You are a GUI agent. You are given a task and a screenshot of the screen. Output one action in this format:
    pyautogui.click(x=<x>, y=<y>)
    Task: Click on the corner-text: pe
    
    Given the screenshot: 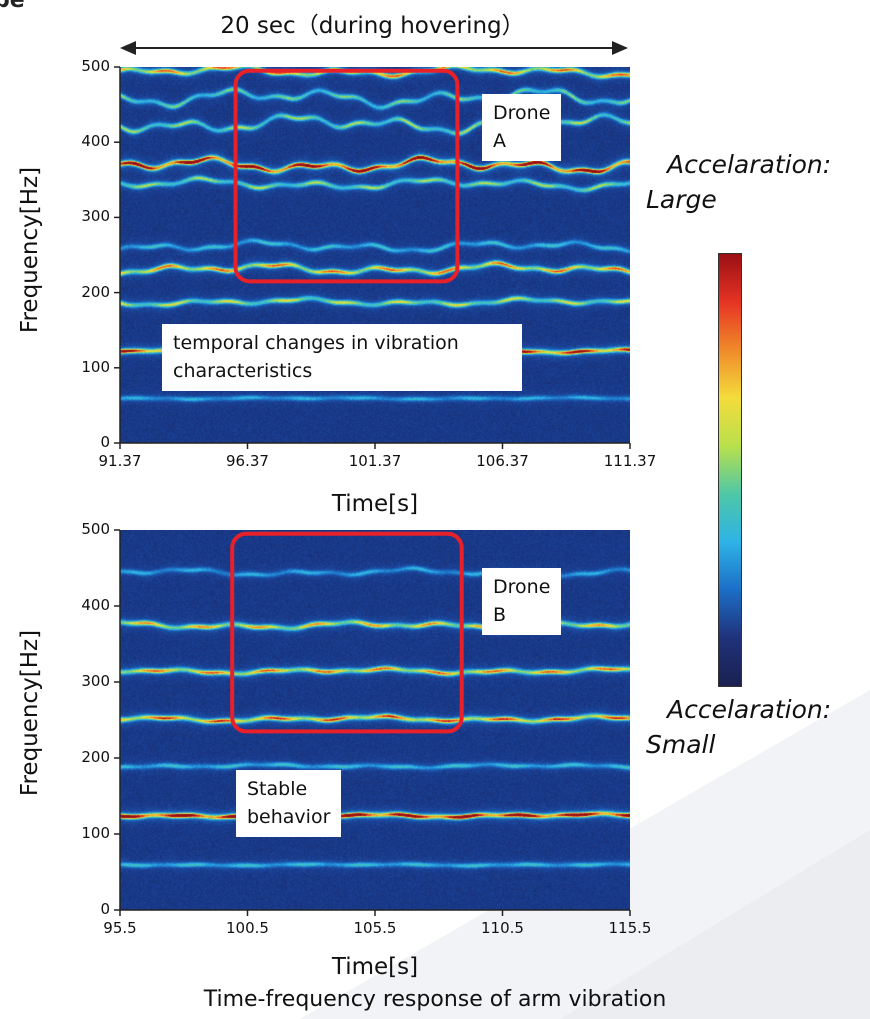 What is the action you would take?
    pyautogui.click(x=12, y=6)
    